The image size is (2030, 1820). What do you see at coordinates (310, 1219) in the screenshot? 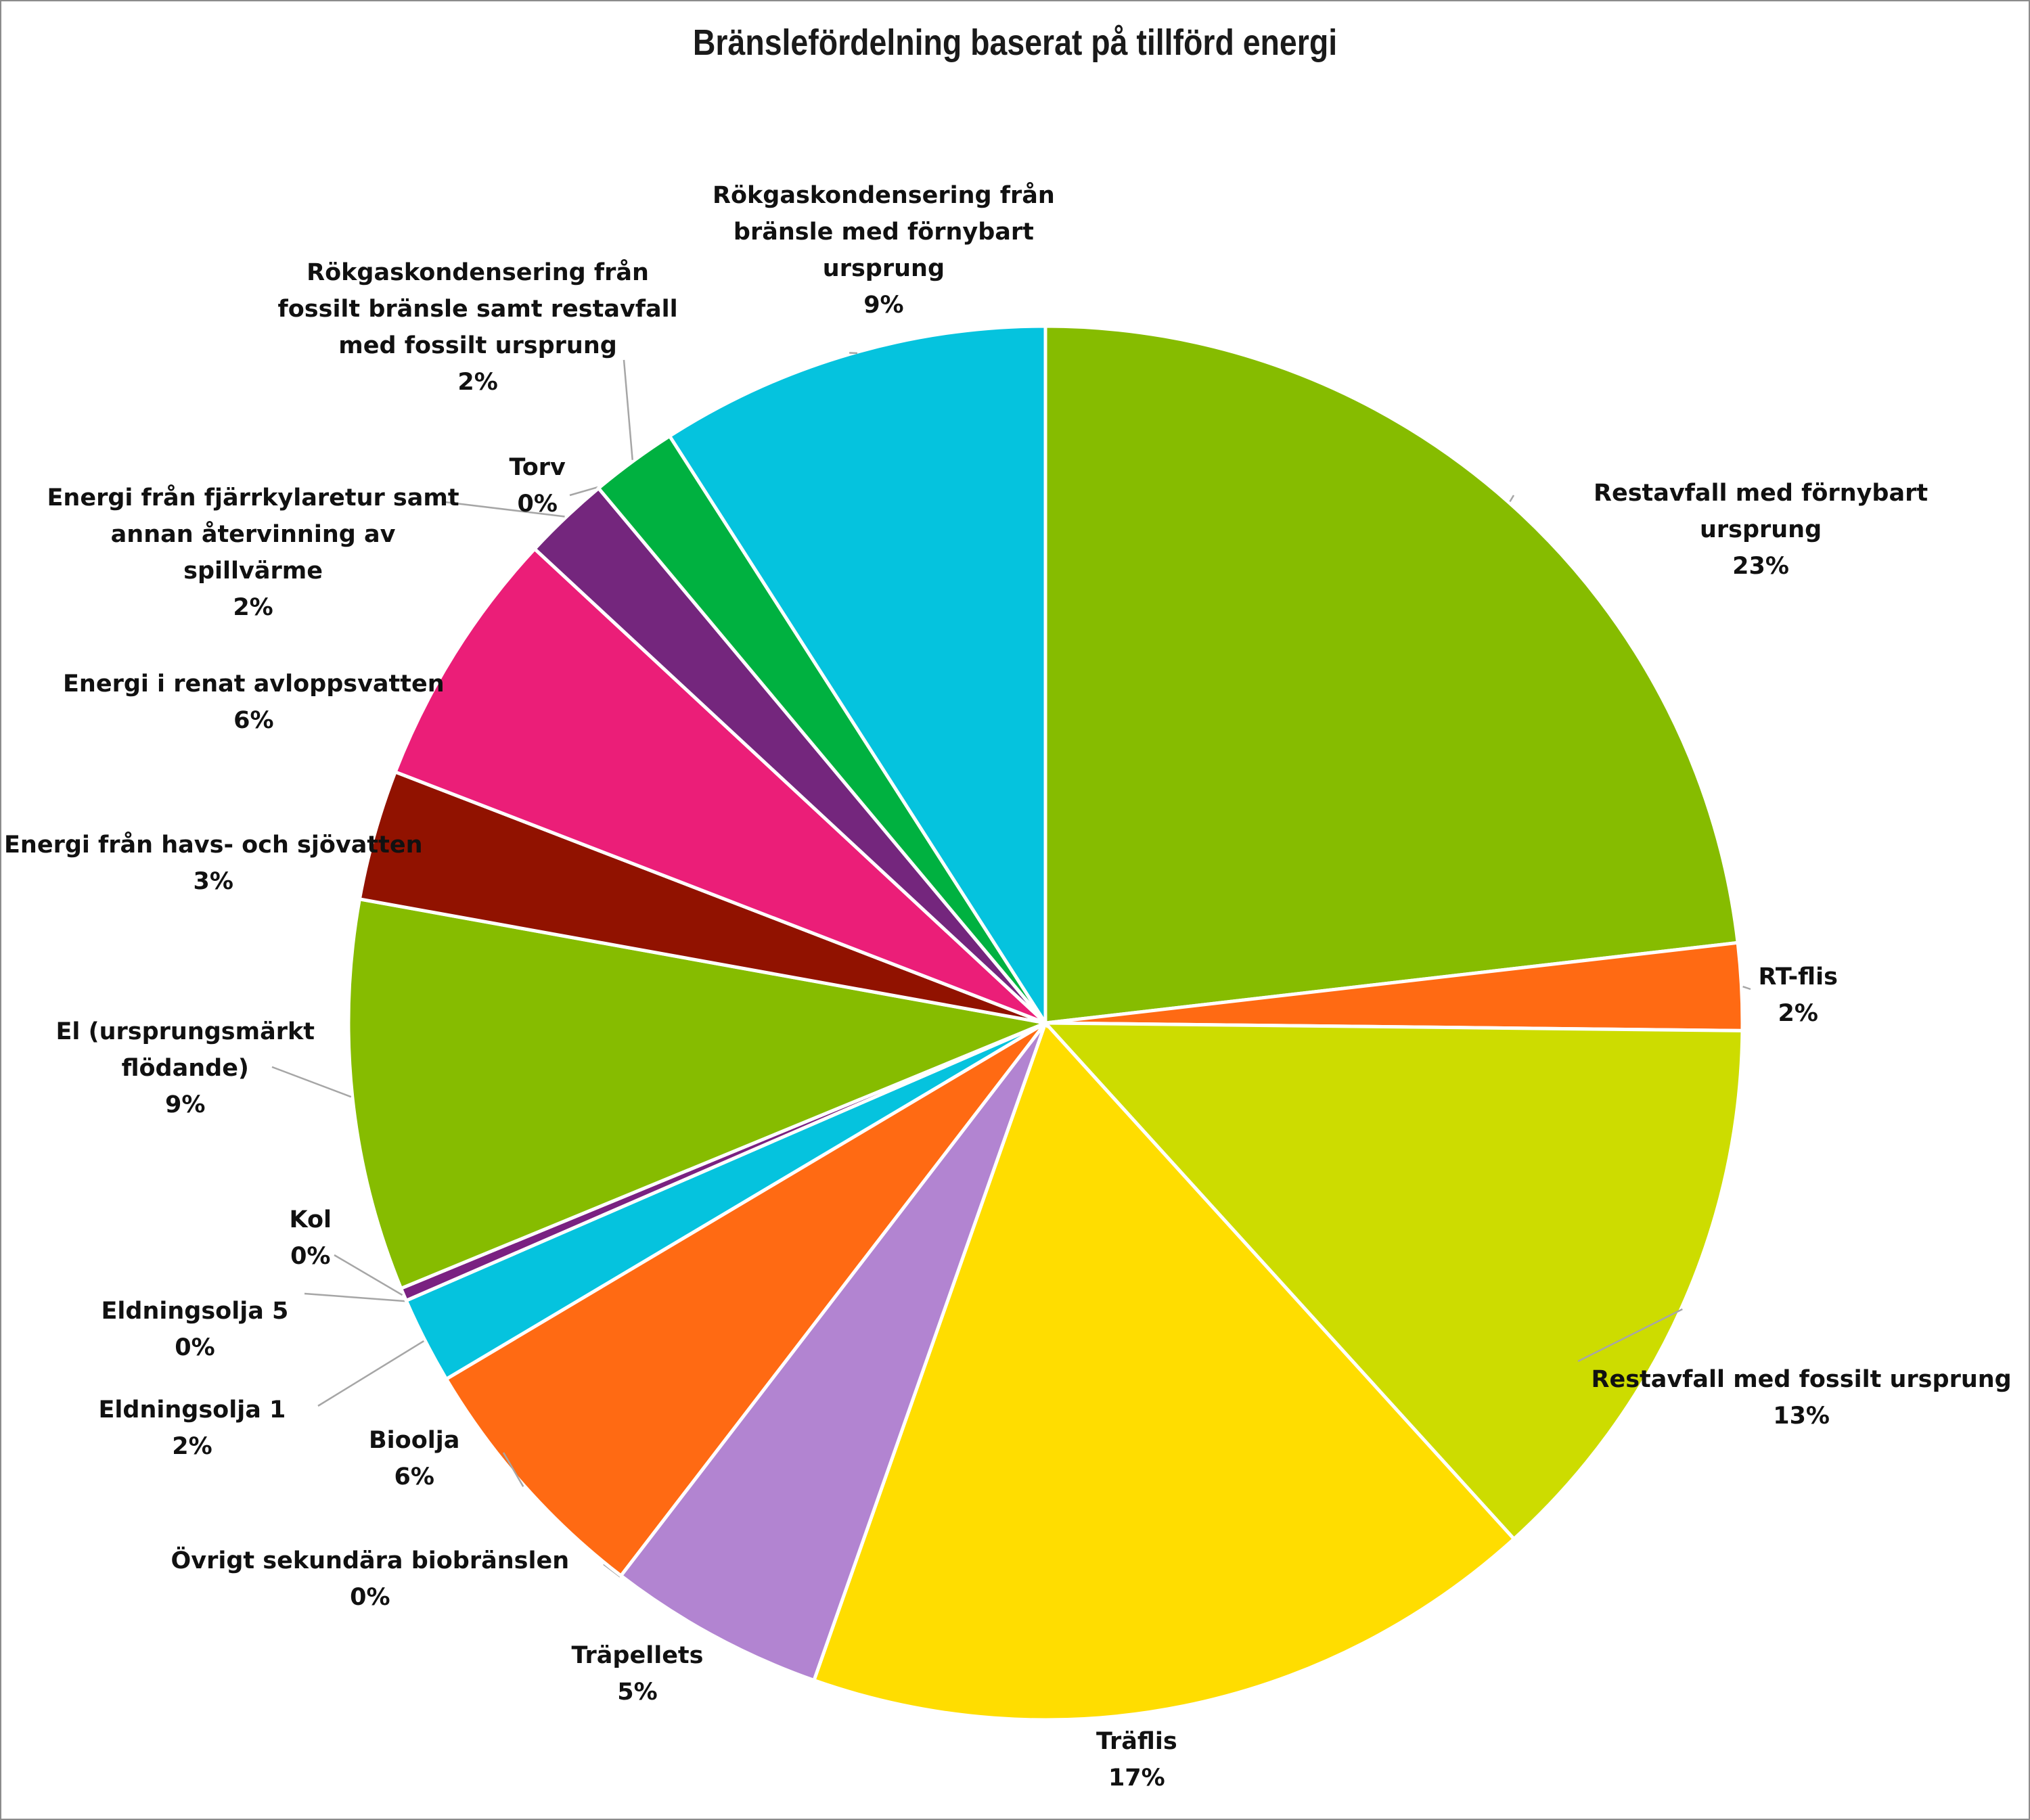
I see `slice-name: Kol` at bounding box center [310, 1219].